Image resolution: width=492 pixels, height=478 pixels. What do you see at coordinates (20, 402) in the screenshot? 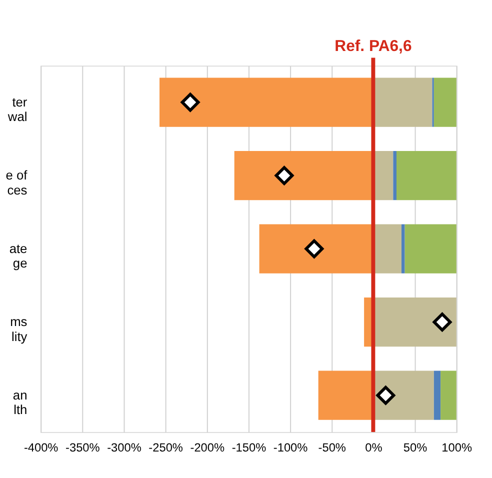
I see `y-tick-label: an lth` at bounding box center [20, 402].